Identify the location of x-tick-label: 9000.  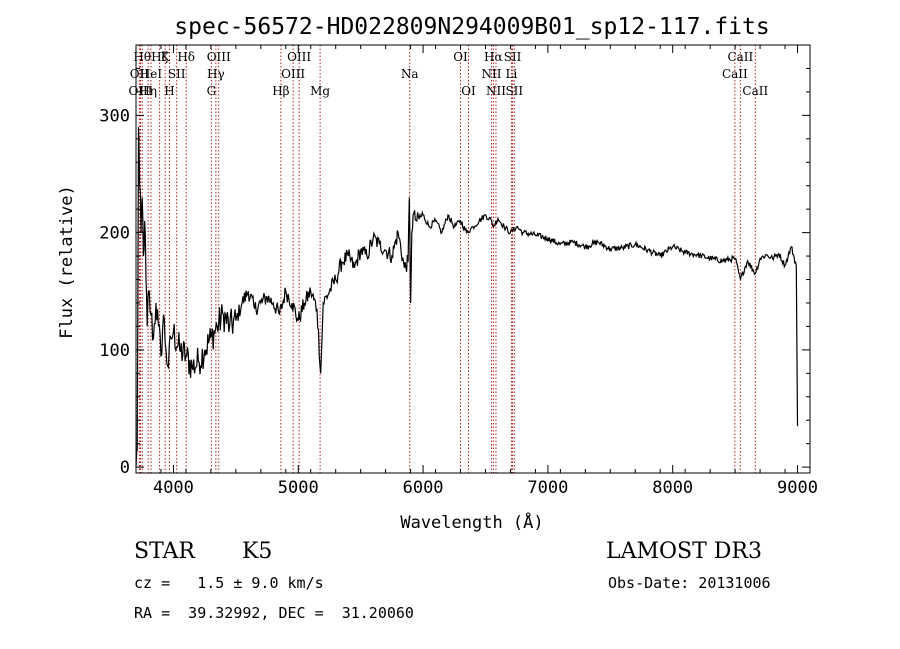
(797, 488).